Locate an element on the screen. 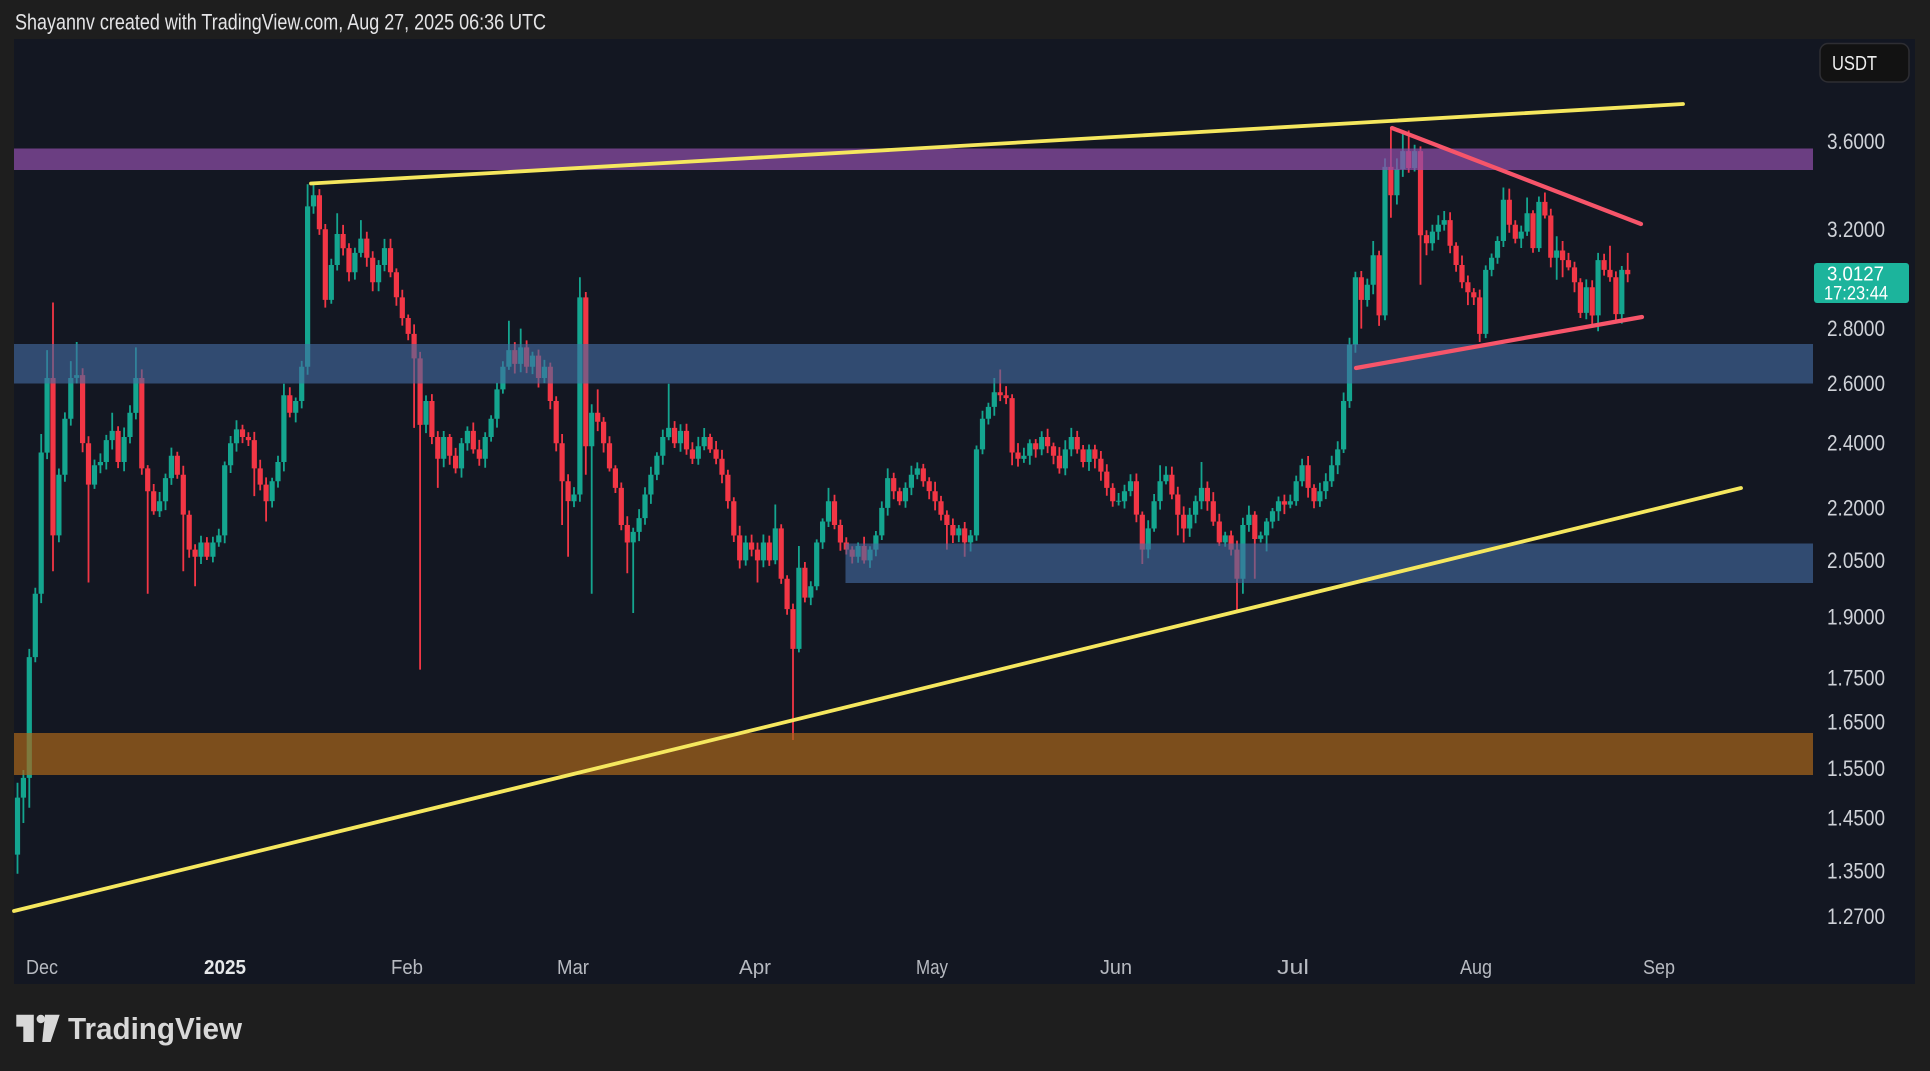 This screenshot has height=1071, width=1930. svg-text: 1.5500 is located at coordinates (1856, 768).